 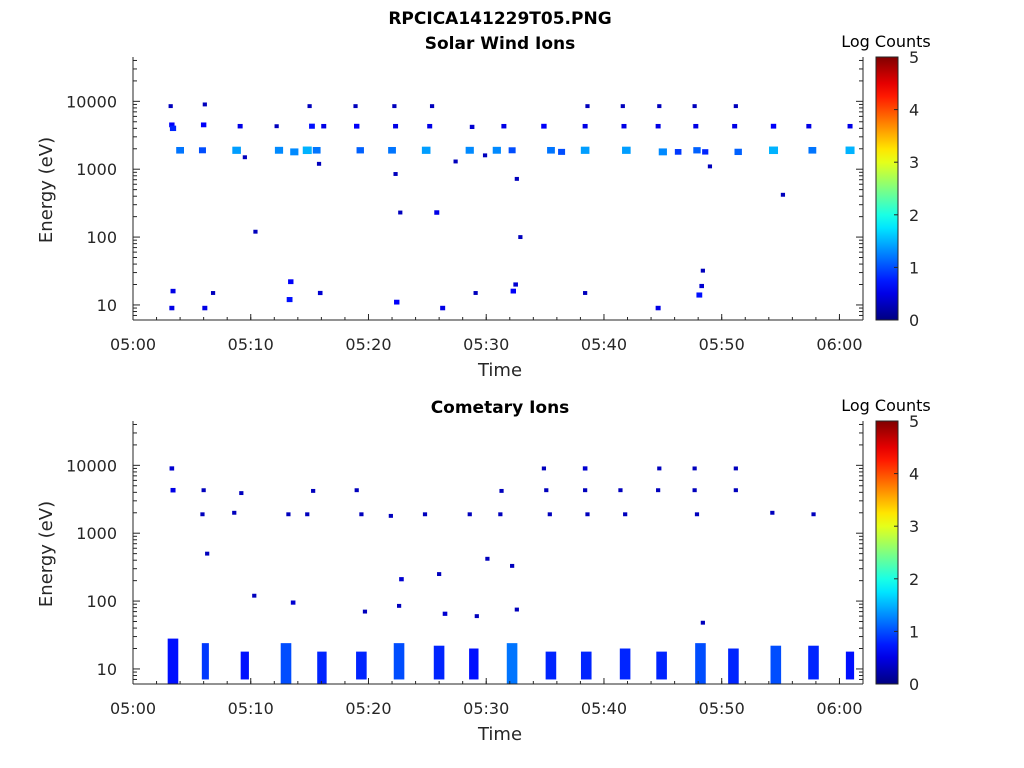 What do you see at coordinates (722, 708) in the screenshot?
I see `x-tick-label: 05:50` at bounding box center [722, 708].